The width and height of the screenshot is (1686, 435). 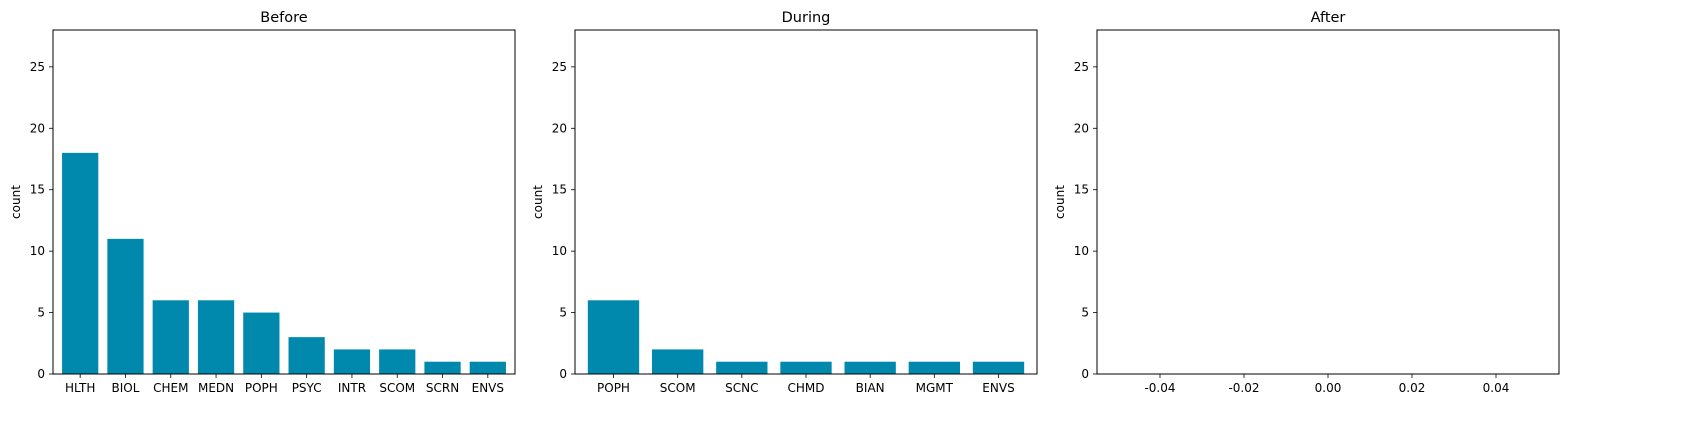 I want to click on x-tick-label-medn: MEDN, so click(x=216, y=388).